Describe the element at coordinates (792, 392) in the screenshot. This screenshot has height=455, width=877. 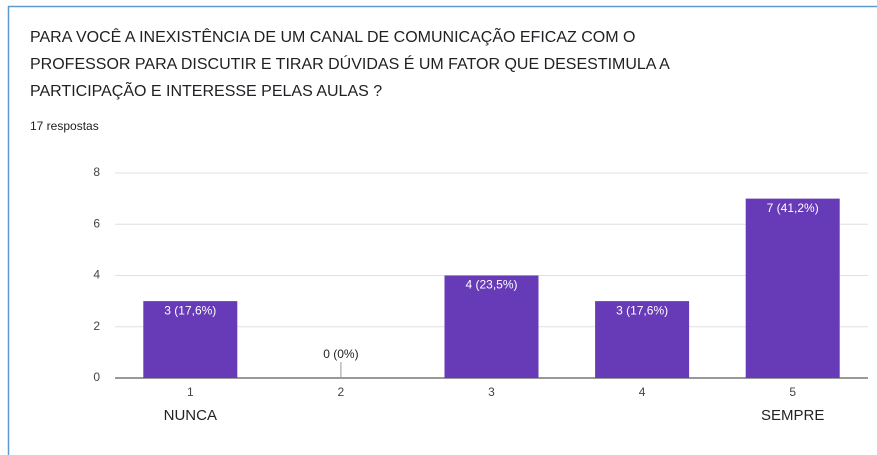
I see `x-tick-label: 5` at that location.